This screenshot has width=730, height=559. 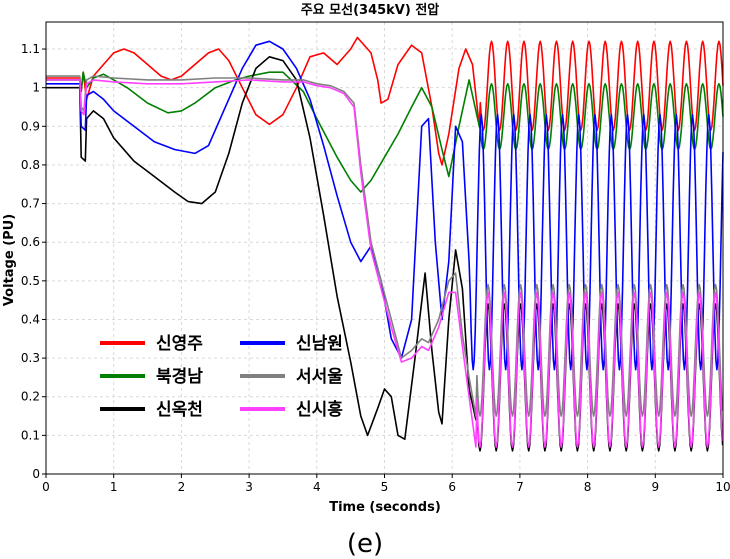 I want to click on legend-label: 신시흥, so click(x=319, y=409).